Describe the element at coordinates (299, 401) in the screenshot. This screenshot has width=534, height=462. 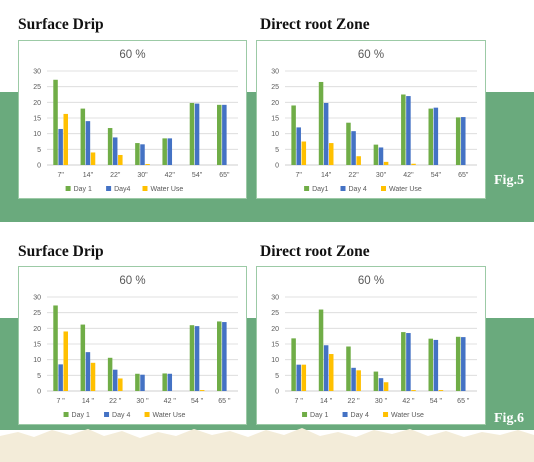
I see `x-tick-label: 7 "` at that location.